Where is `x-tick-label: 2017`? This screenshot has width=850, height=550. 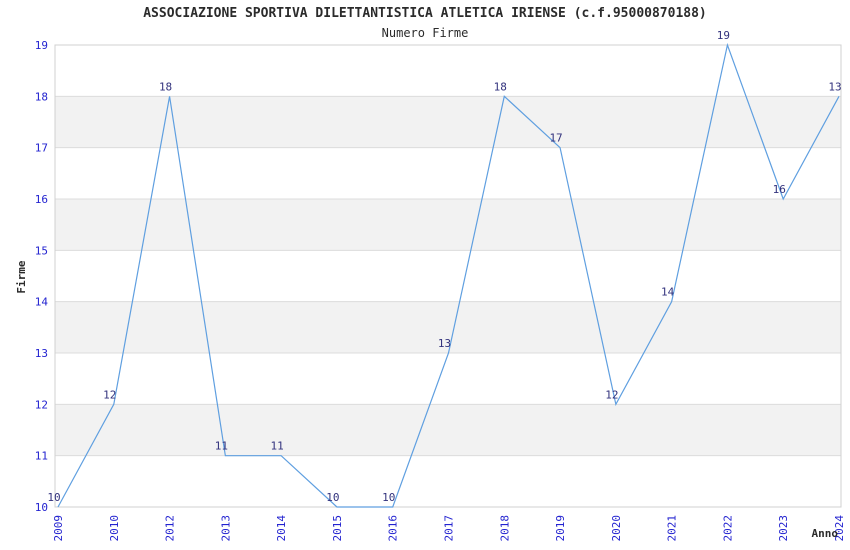 x-tick-label: 2017 is located at coordinates (449, 528).